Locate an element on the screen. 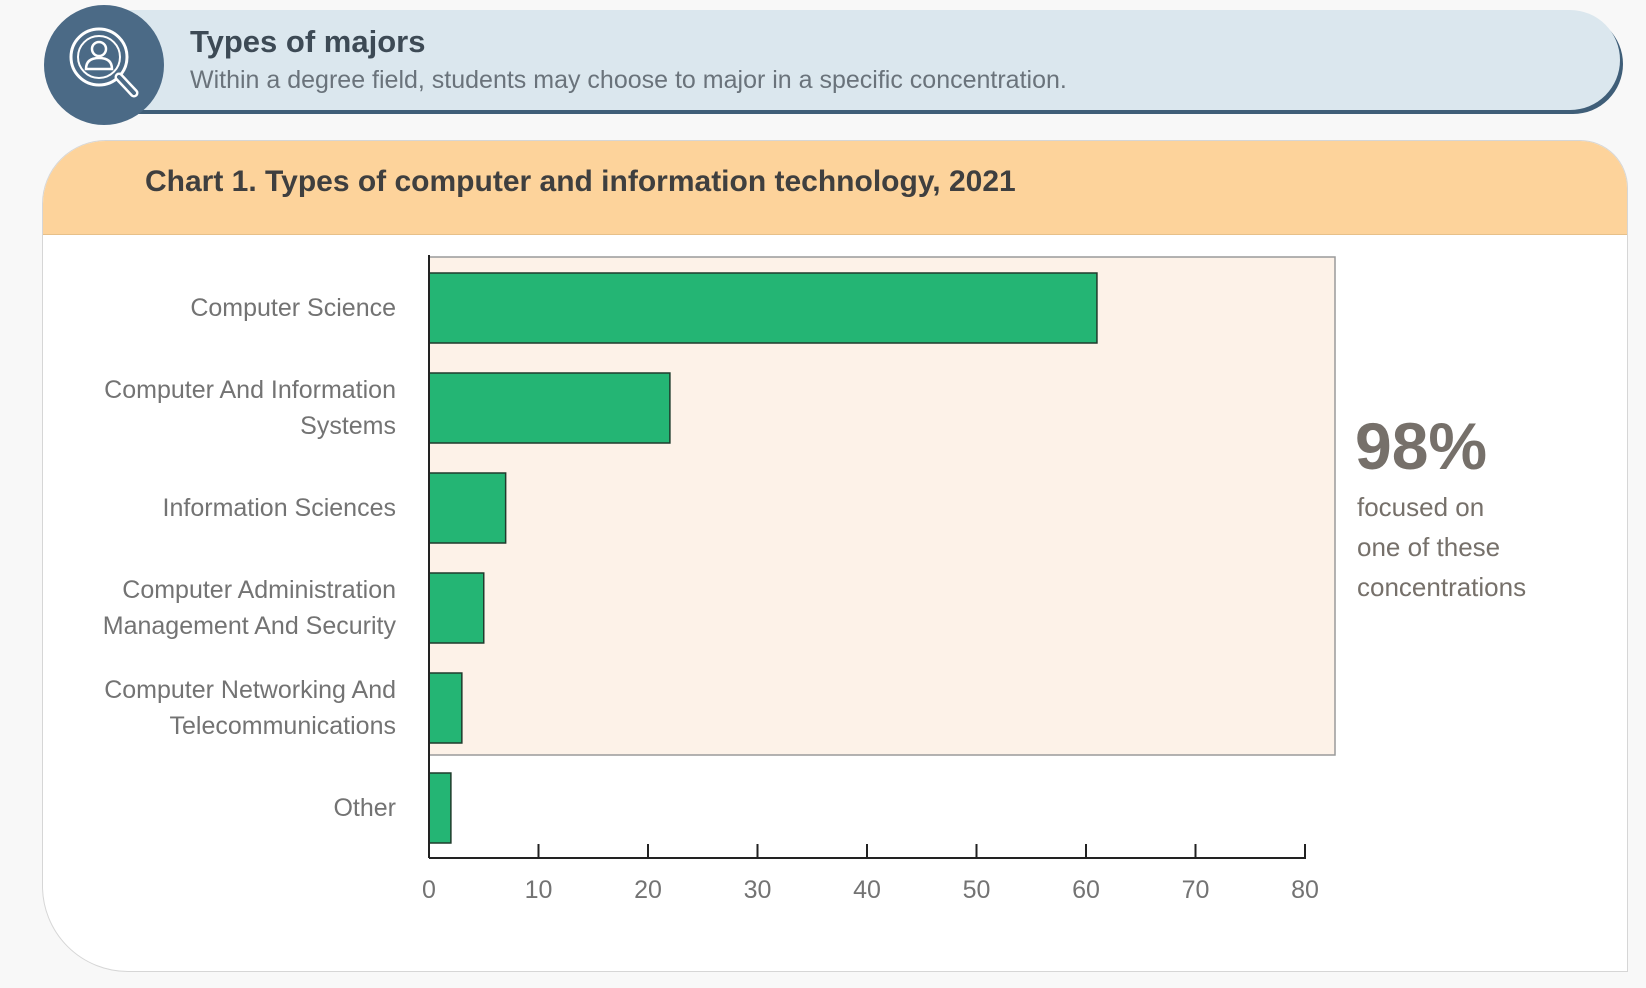  x-tick-label: 30 is located at coordinates (758, 890).